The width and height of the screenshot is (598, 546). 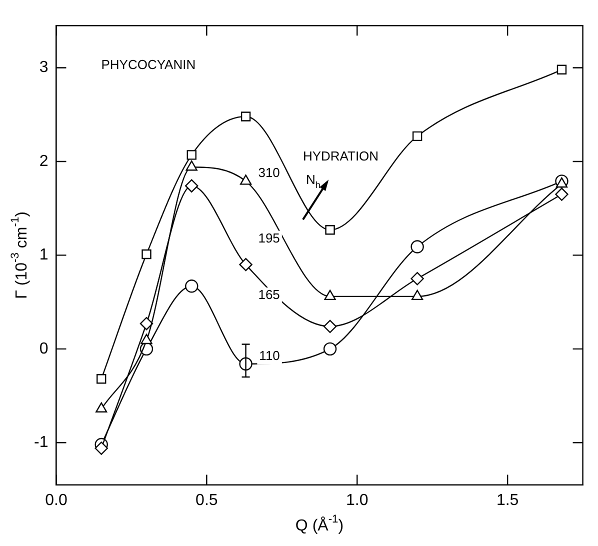 What do you see at coordinates (269, 294) in the screenshot?
I see `series-label: 165` at bounding box center [269, 294].